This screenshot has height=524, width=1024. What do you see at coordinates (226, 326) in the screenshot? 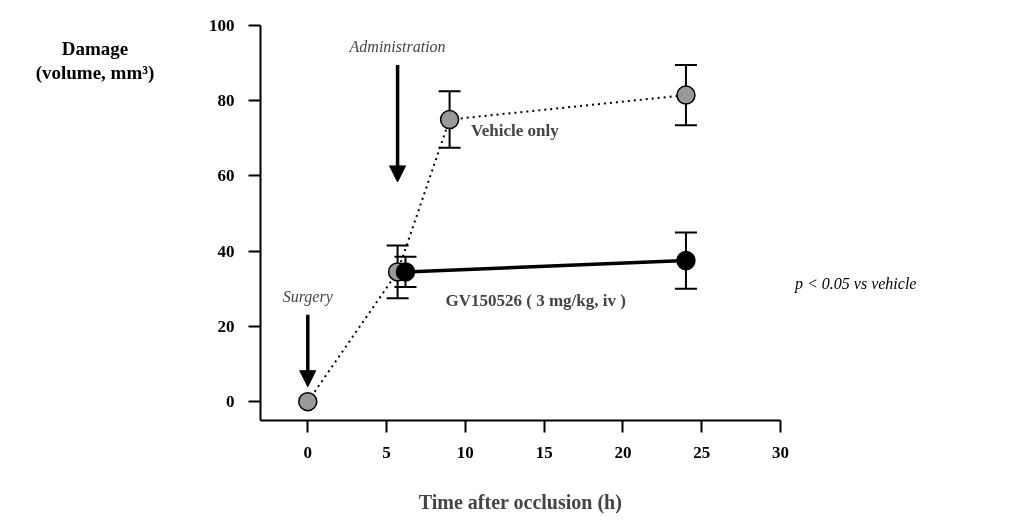
I see `y-tick-label: 20` at bounding box center [226, 326].